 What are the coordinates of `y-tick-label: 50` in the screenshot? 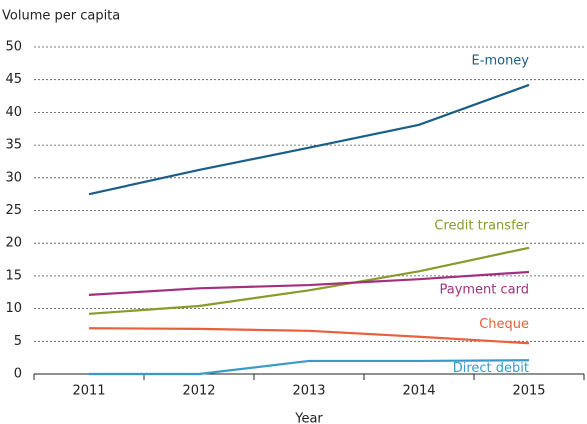 It's located at (13, 47).